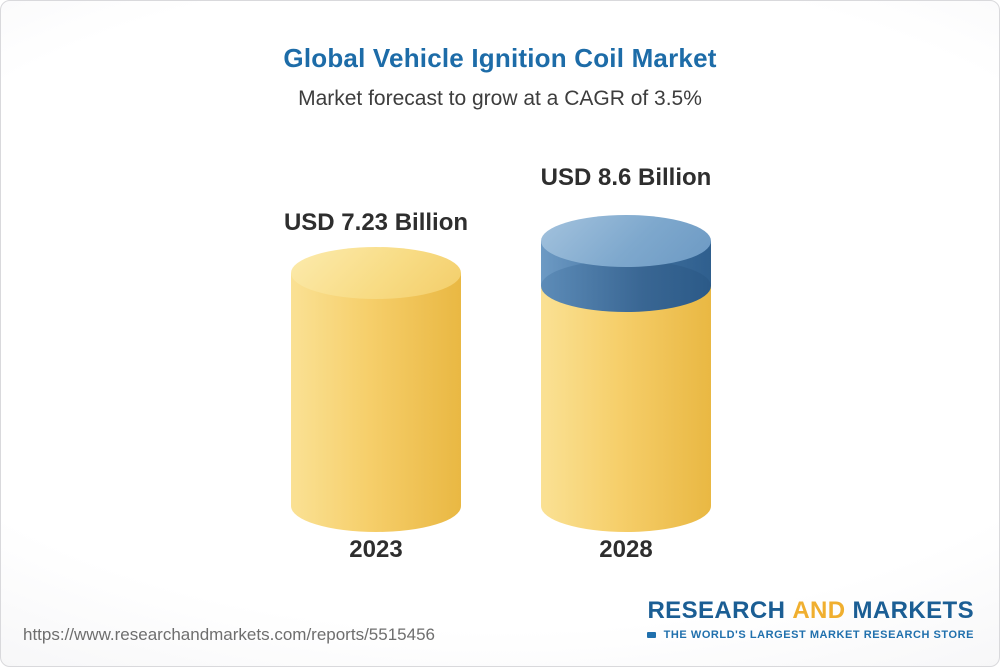 This screenshot has width=1000, height=667. Describe the element at coordinates (626, 286) in the screenshot. I see `cylinder-2028-growth-seam` at that location.